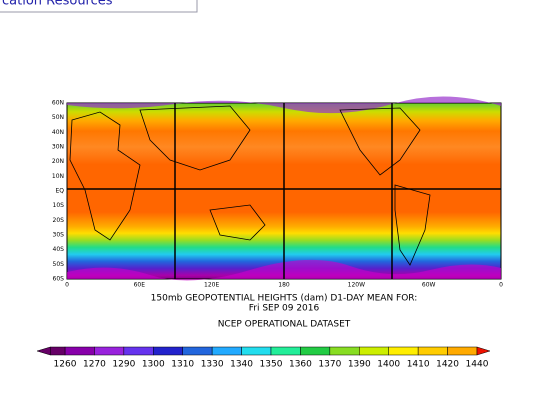 This screenshot has width=533, height=406. Describe the element at coordinates (429, 285) in the screenshot. I see `lon-label: 60W` at that location.